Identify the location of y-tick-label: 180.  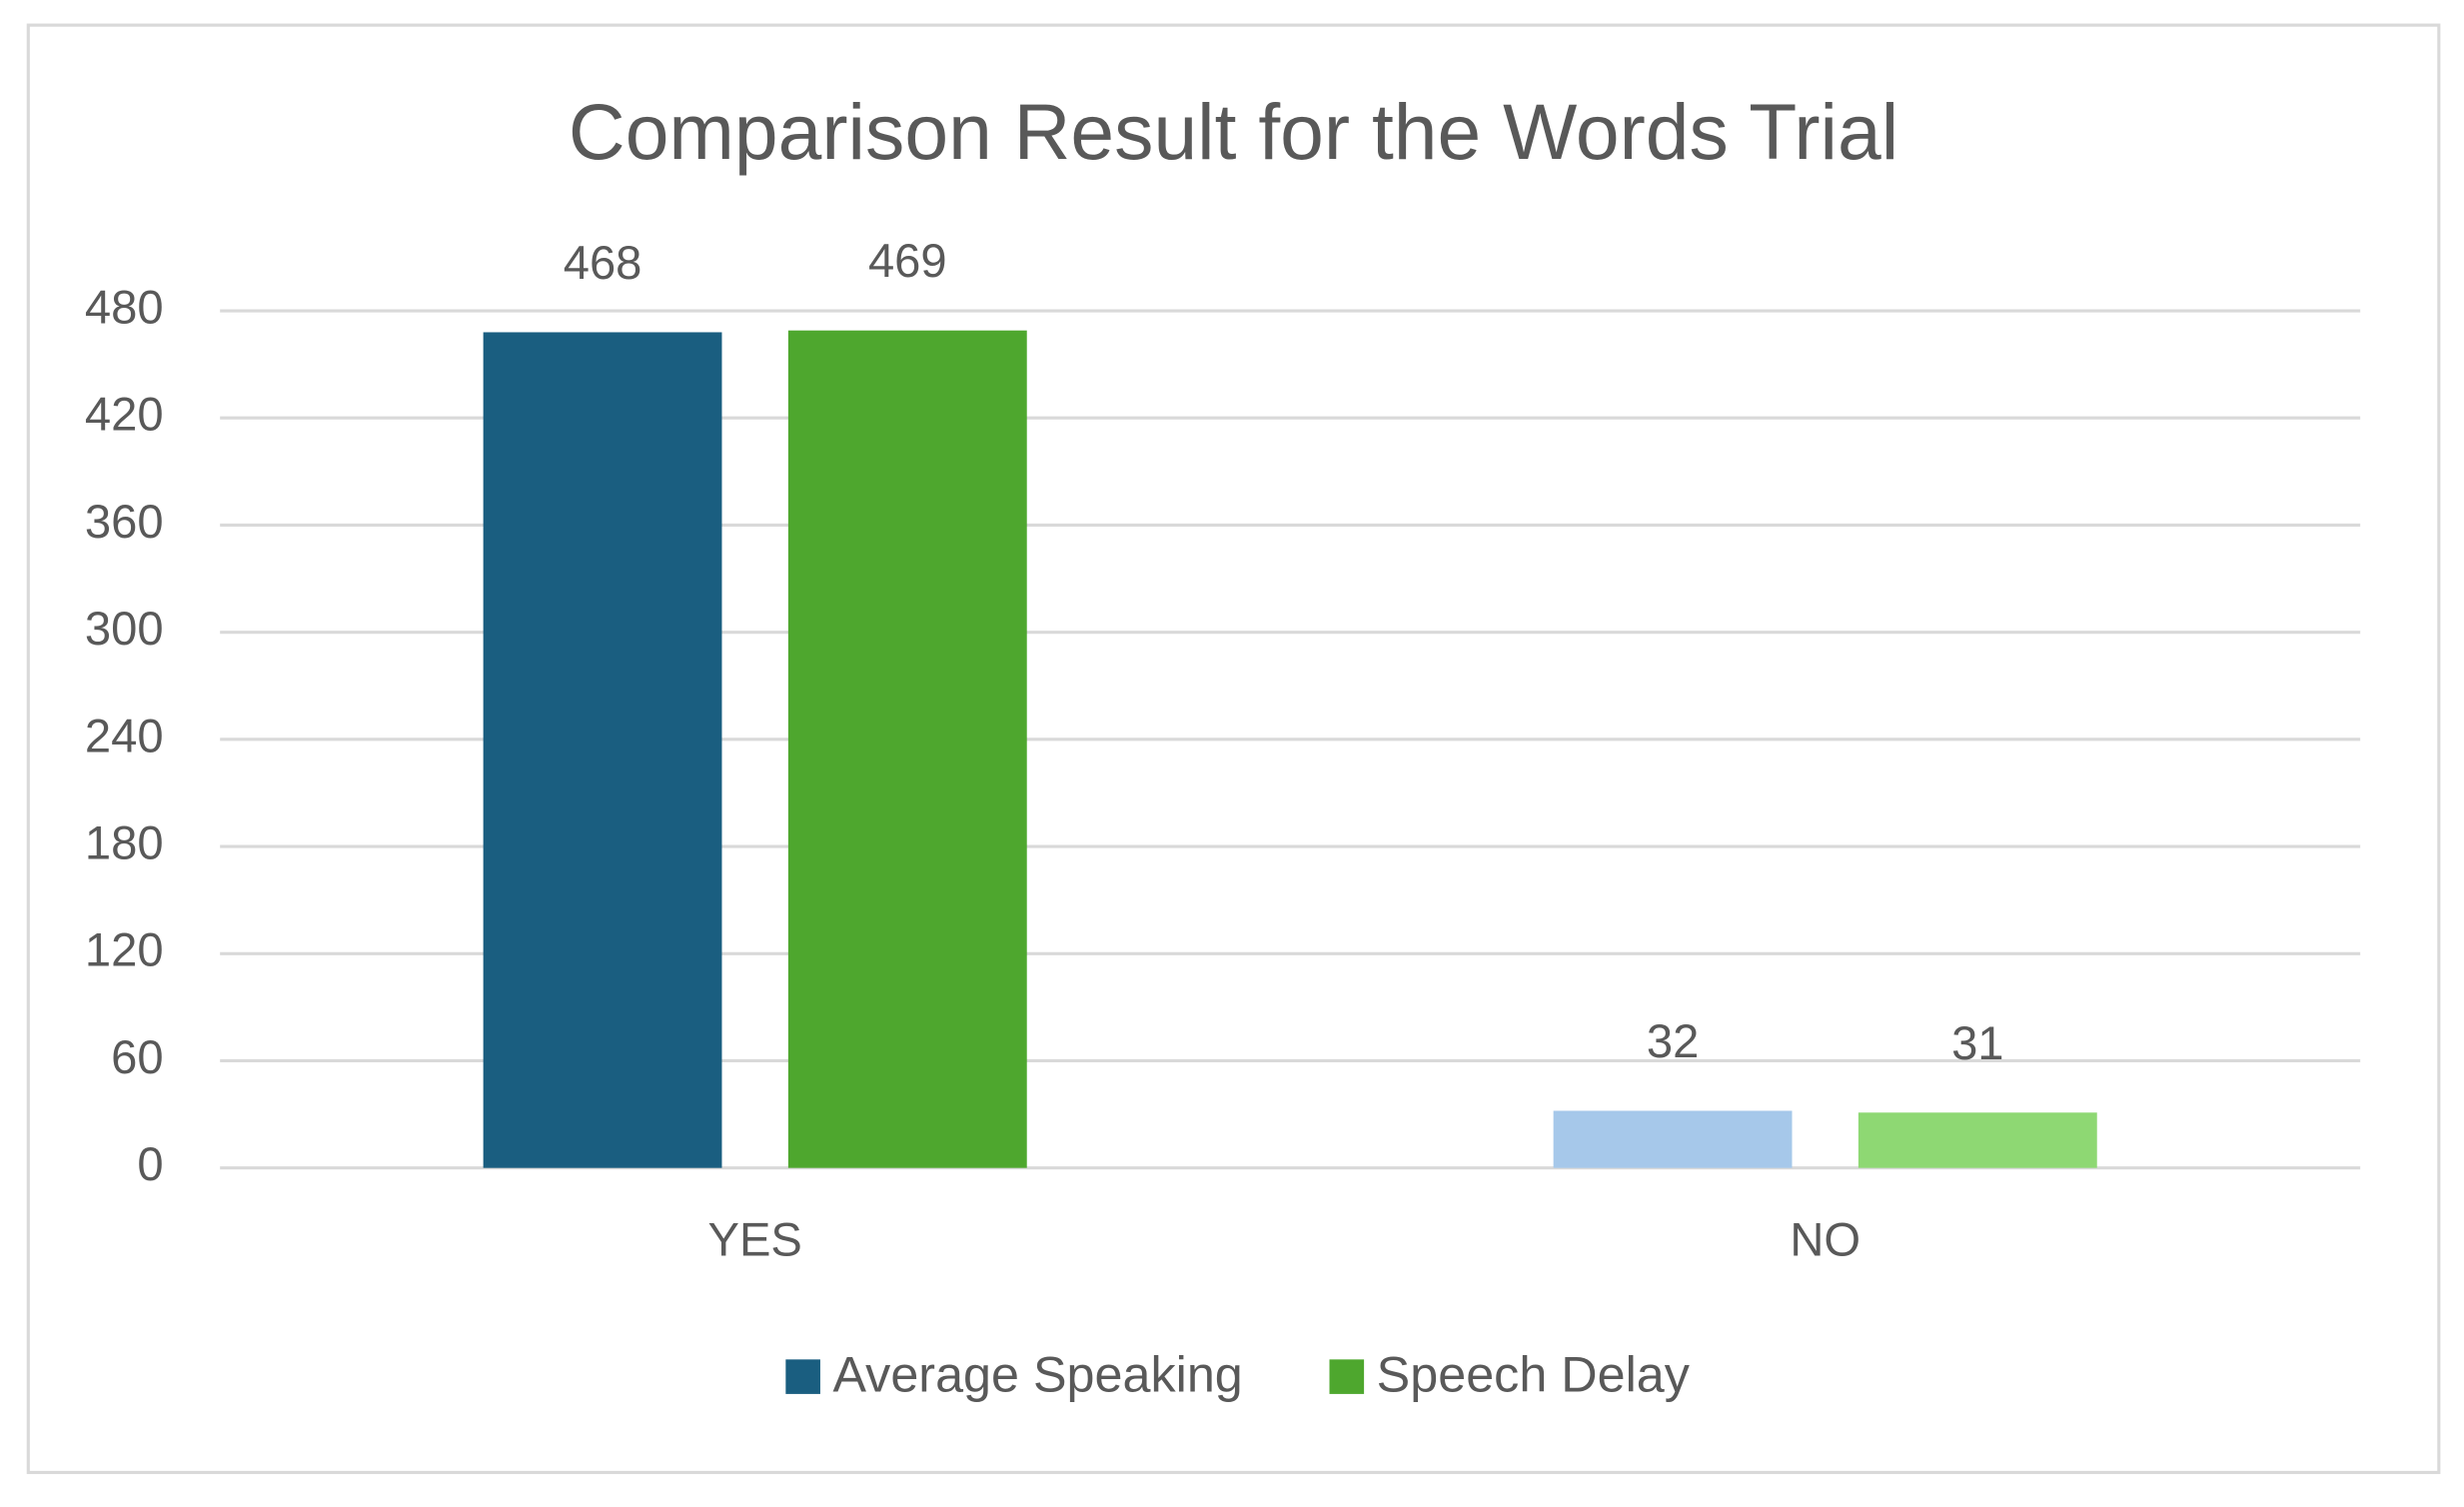
(124, 842).